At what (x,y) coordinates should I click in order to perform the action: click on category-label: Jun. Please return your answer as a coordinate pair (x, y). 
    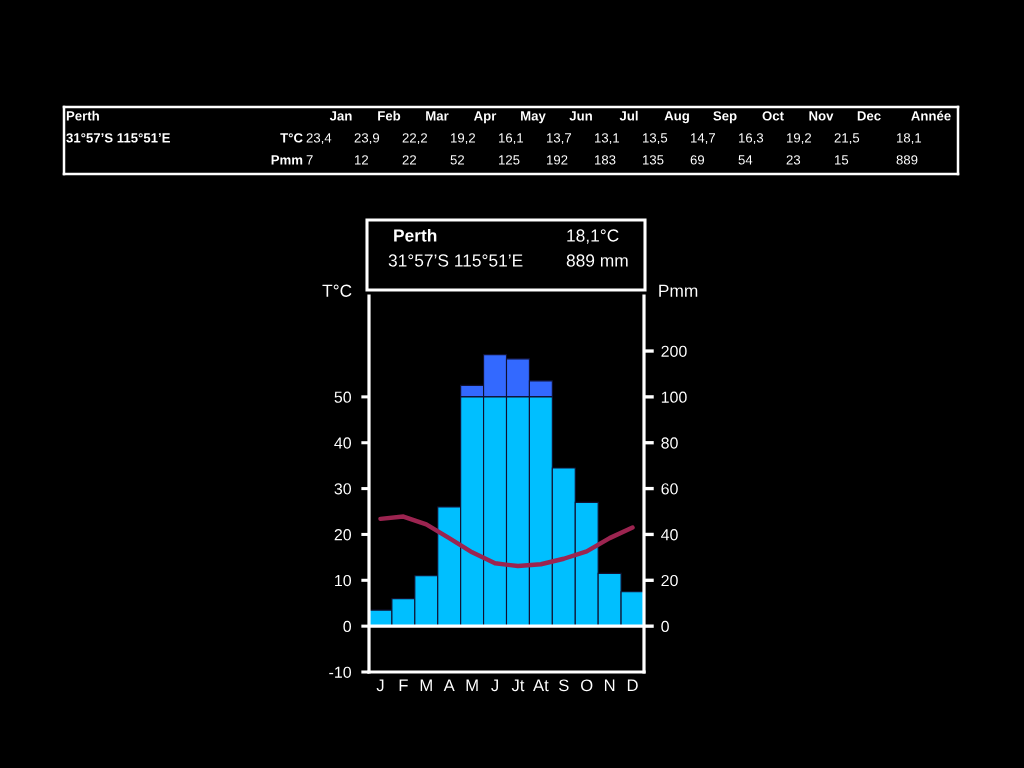
    Looking at the image, I should click on (580, 116).